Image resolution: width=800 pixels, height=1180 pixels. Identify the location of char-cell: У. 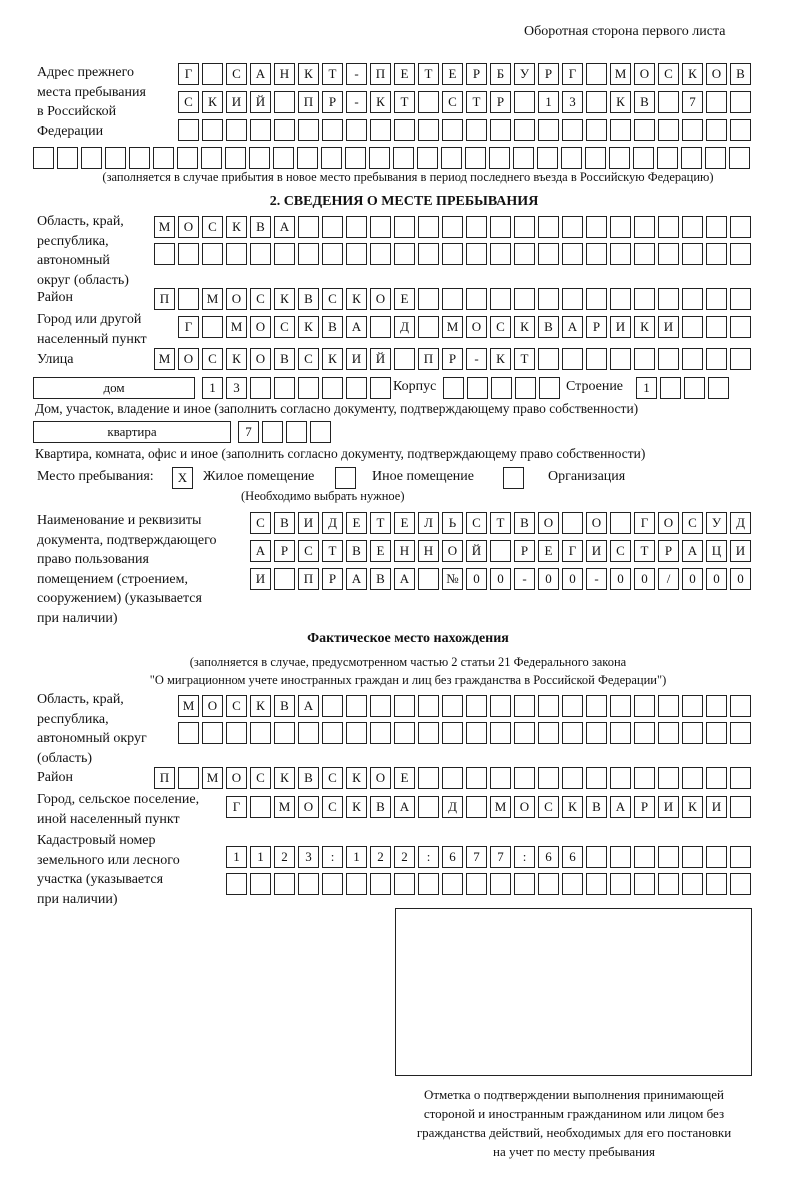
(524, 74).